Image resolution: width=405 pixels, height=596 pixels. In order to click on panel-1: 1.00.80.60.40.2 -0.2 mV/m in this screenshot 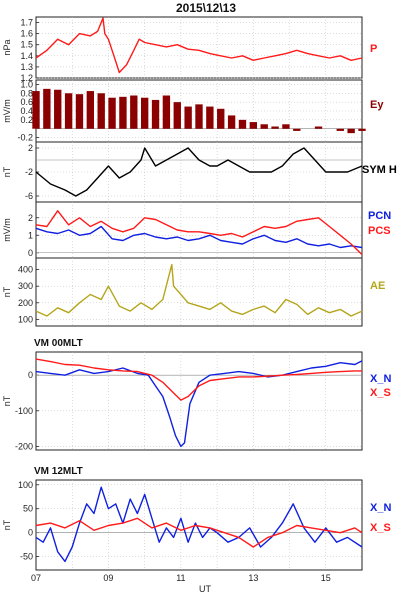, I will do `click(184, 111)`.